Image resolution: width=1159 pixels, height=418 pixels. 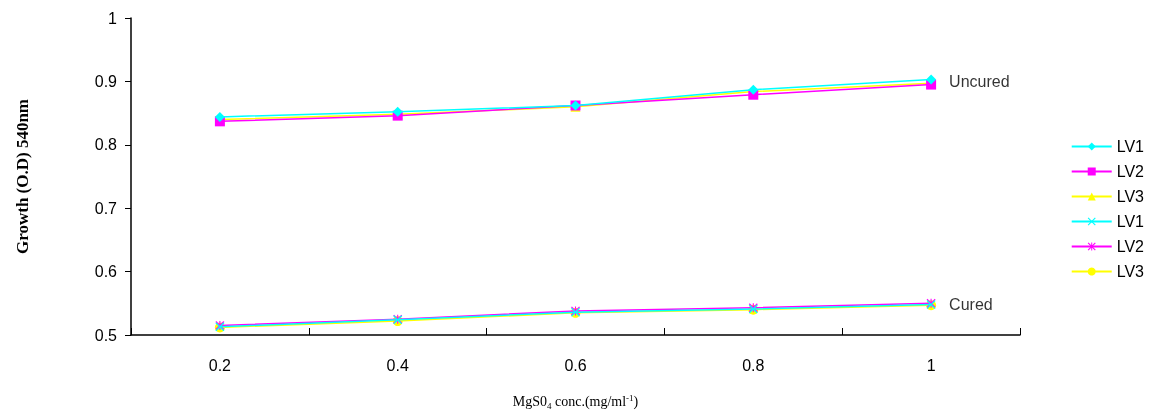 What do you see at coordinates (106, 81) in the screenshot?
I see `y-tick-label: 0.9` at bounding box center [106, 81].